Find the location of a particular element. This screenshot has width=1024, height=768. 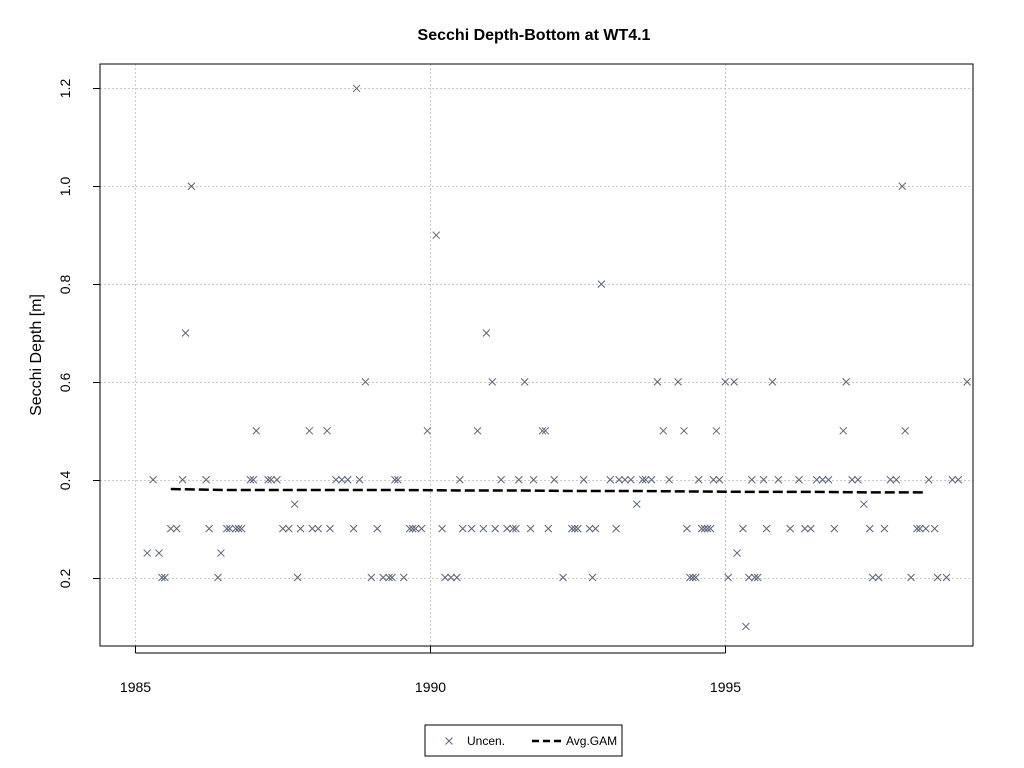

y-axis: 0.2 0.4 0.6 0.8 1.0 1.2 is located at coordinates (78, 333).